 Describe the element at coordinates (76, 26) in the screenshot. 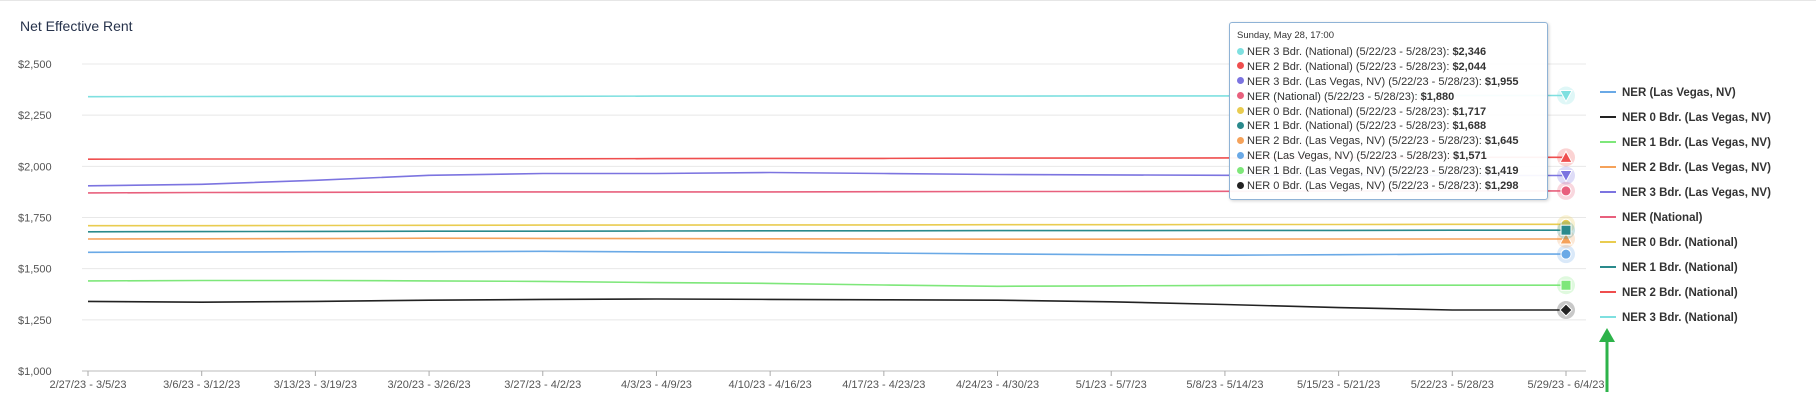

I see `chart-title: Net Effective Rent` at that location.